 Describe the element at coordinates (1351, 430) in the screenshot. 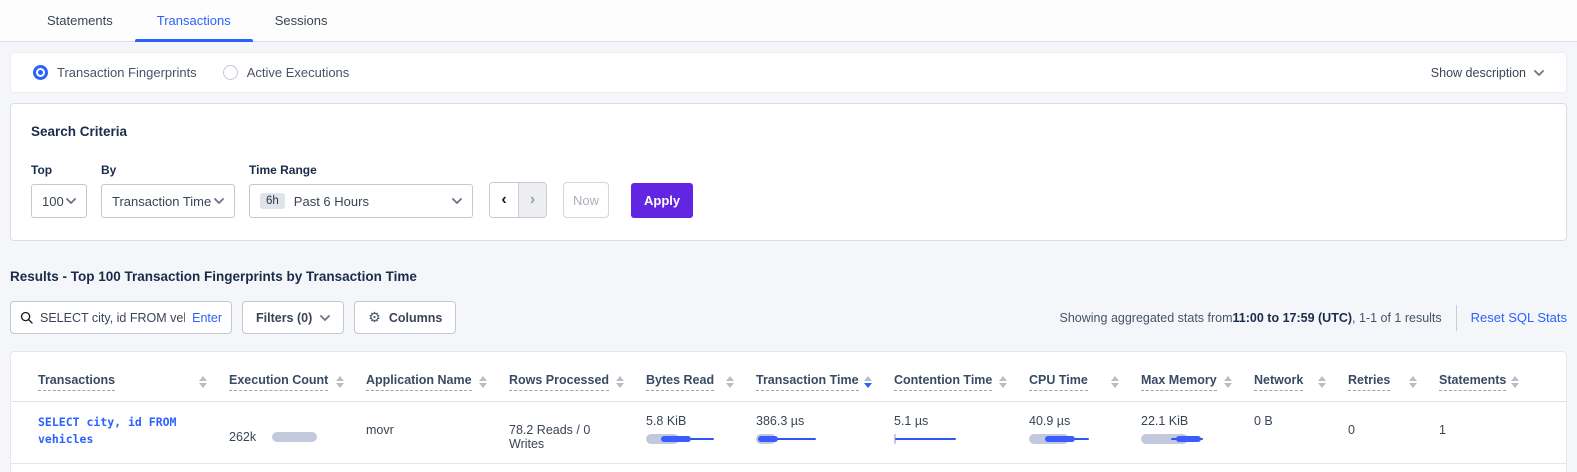

I see `cell-retries: 0` at that location.